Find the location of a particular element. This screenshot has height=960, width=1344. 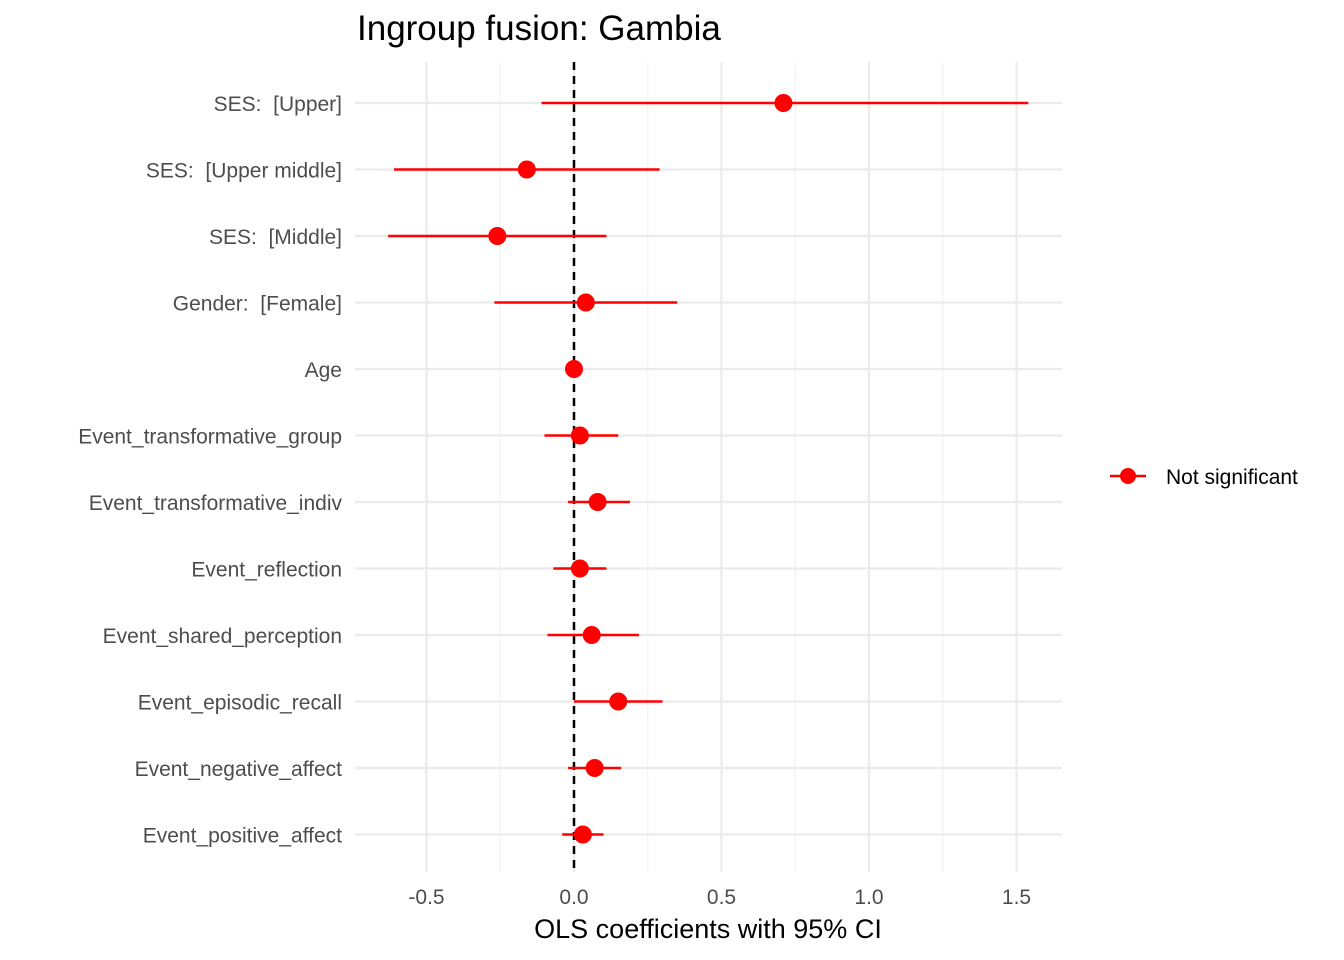

x-tick-label: 0.5 is located at coordinates (721, 897).